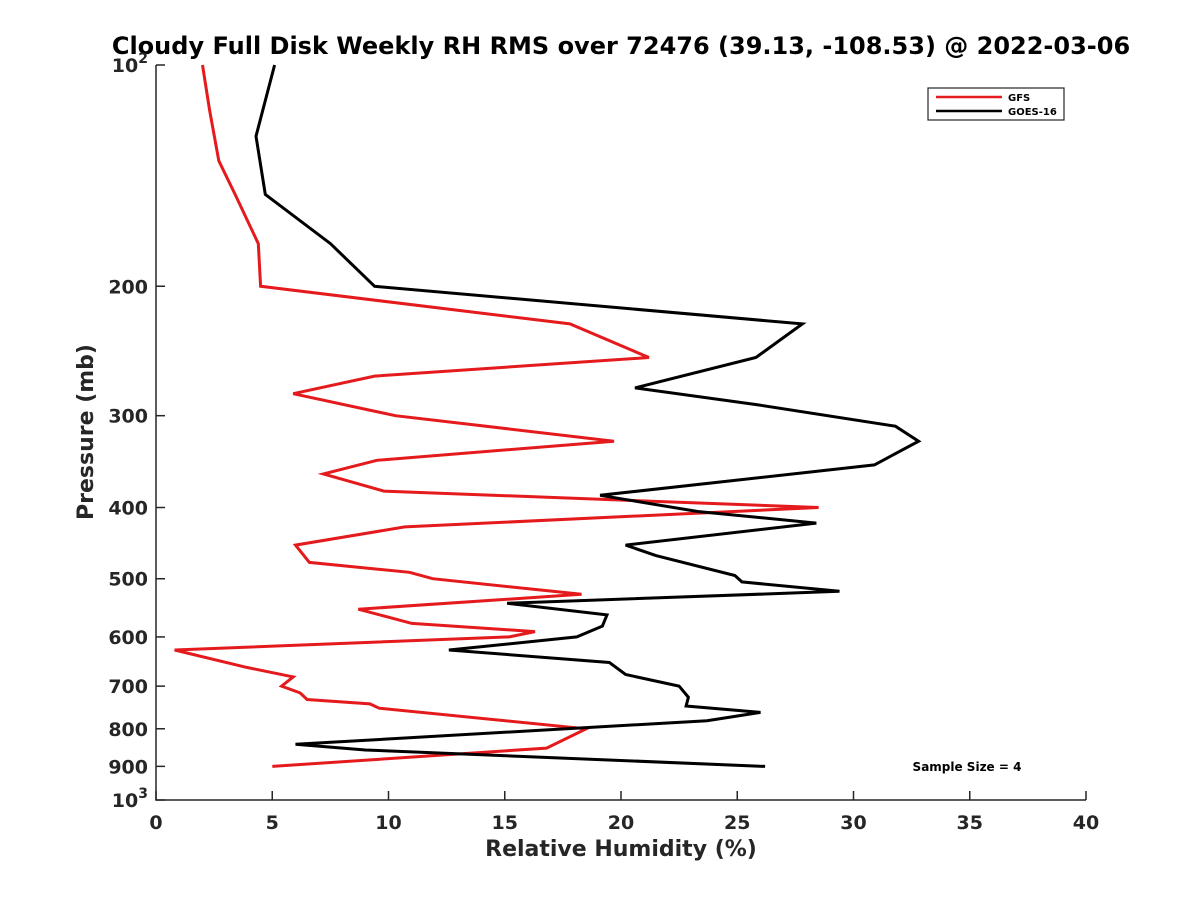  I want to click on y-tick-label: 700, so click(128, 687).